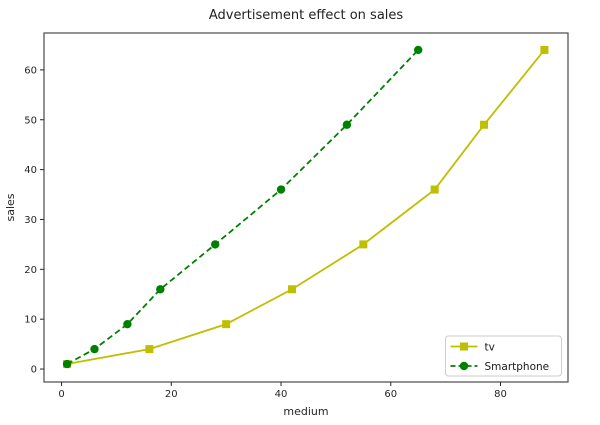  What do you see at coordinates (61, 394) in the screenshot?
I see `x-tick-label: 0` at bounding box center [61, 394].